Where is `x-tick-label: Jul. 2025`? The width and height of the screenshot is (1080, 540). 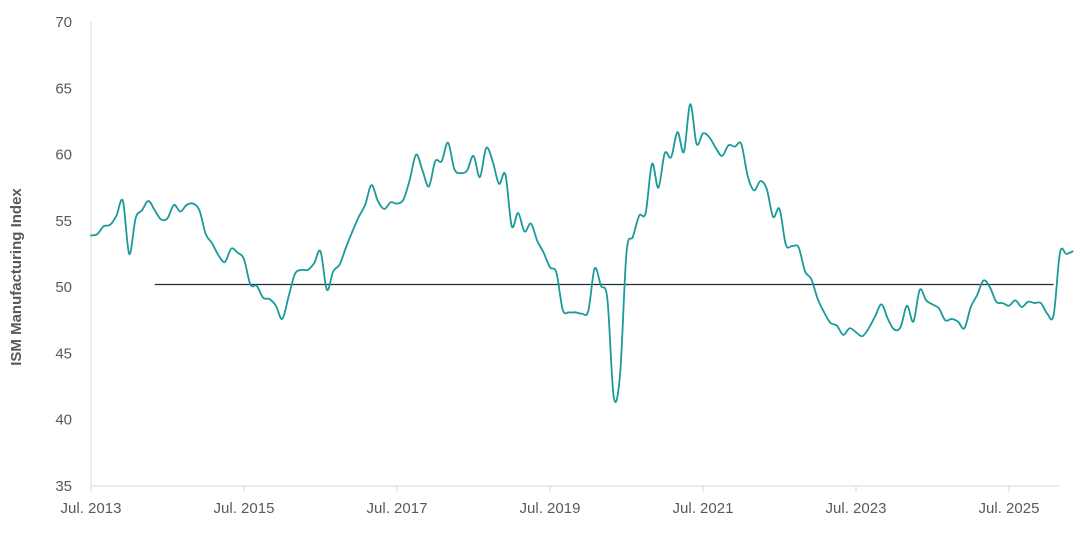 x-tick-label: Jul. 2025 is located at coordinates (1009, 508).